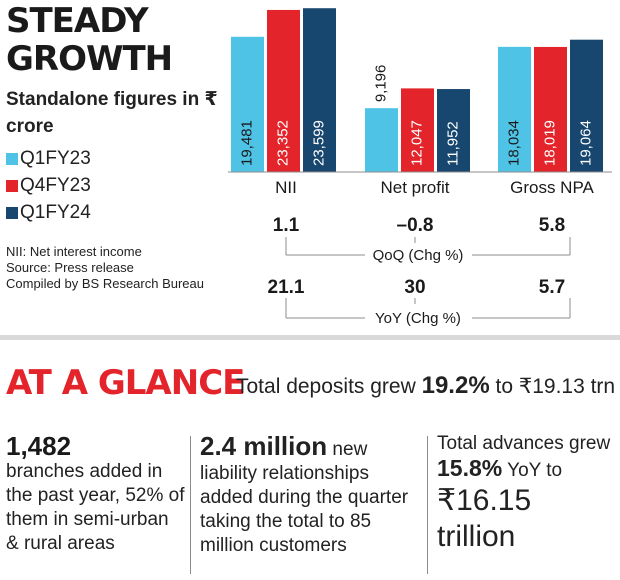 This screenshot has height=580, width=620. Describe the element at coordinates (513, 143) in the screenshot. I see `bar-value-label: 18,034` at that location.